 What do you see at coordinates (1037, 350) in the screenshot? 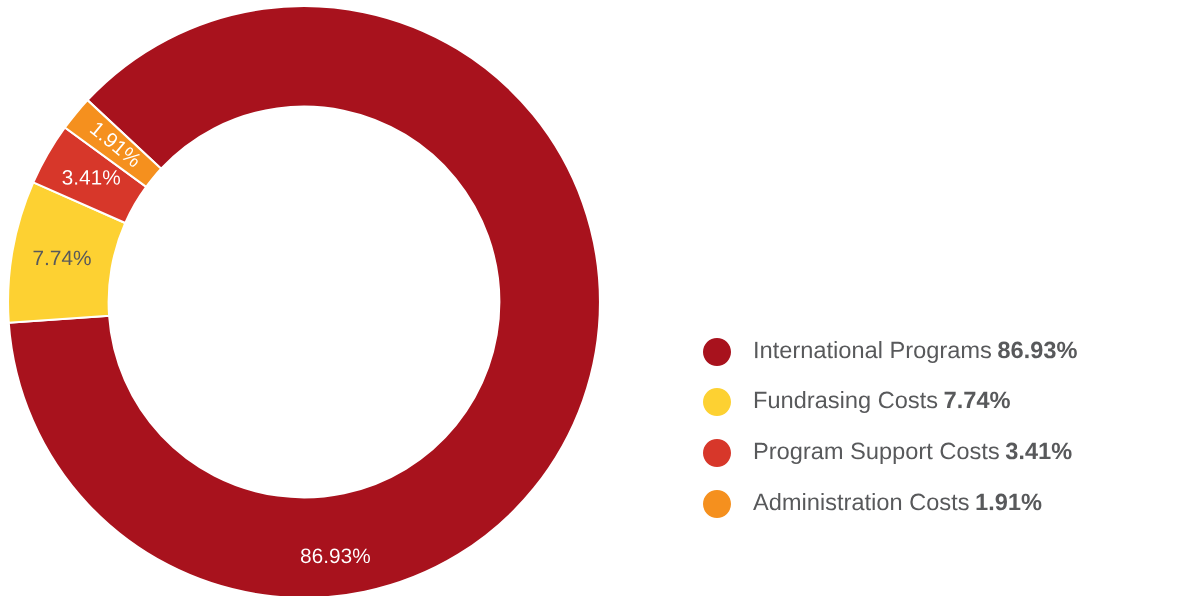
I see `text: 86.93%` at bounding box center [1037, 350].